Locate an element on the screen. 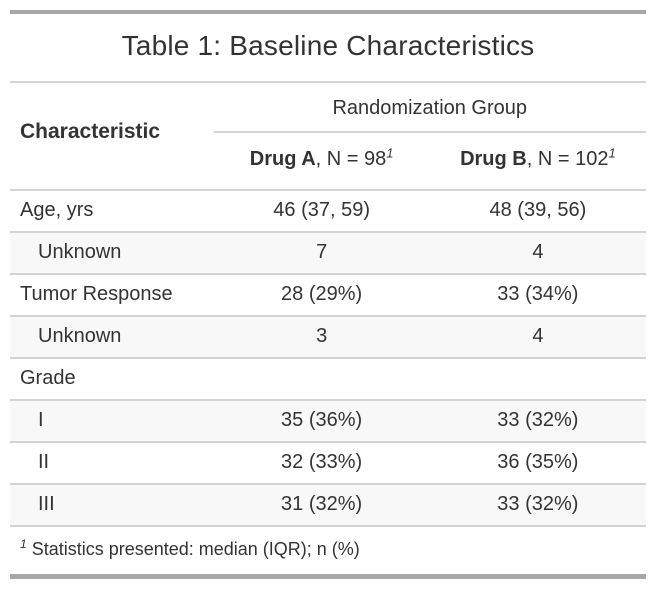 This screenshot has width=656, height=610. drug-a-value: 46 (37, 59) is located at coordinates (321, 211).